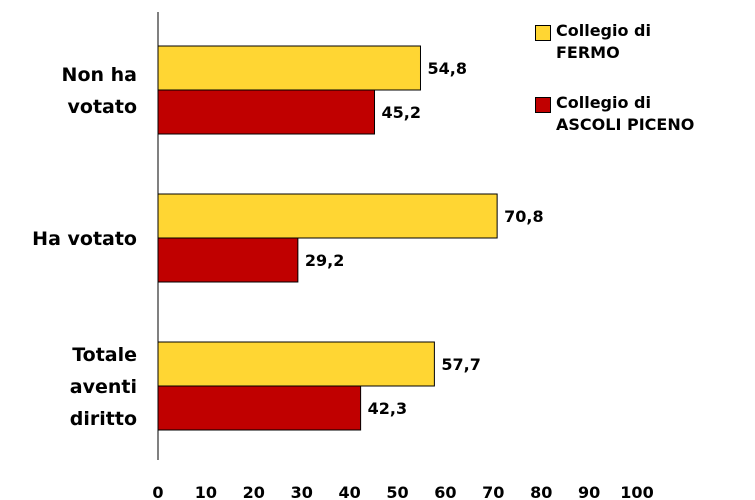  Describe the element at coordinates (99, 91) in the screenshot. I see `category-label-non-ha-votato: Non ha votato` at that location.